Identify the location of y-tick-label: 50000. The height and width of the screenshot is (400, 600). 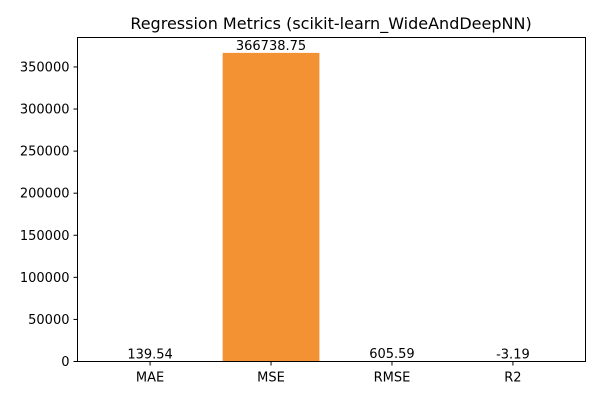
(48, 320).